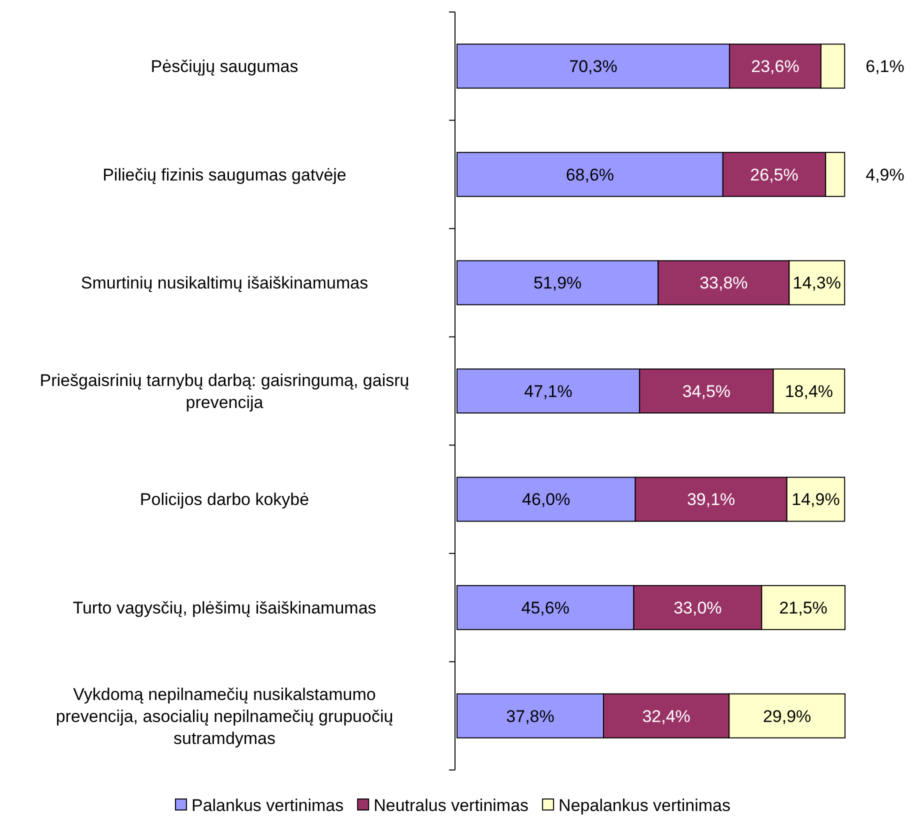 This screenshot has width=920, height=820. What do you see at coordinates (809, 391) in the screenshot?
I see `data-label: 18,4%` at bounding box center [809, 391].